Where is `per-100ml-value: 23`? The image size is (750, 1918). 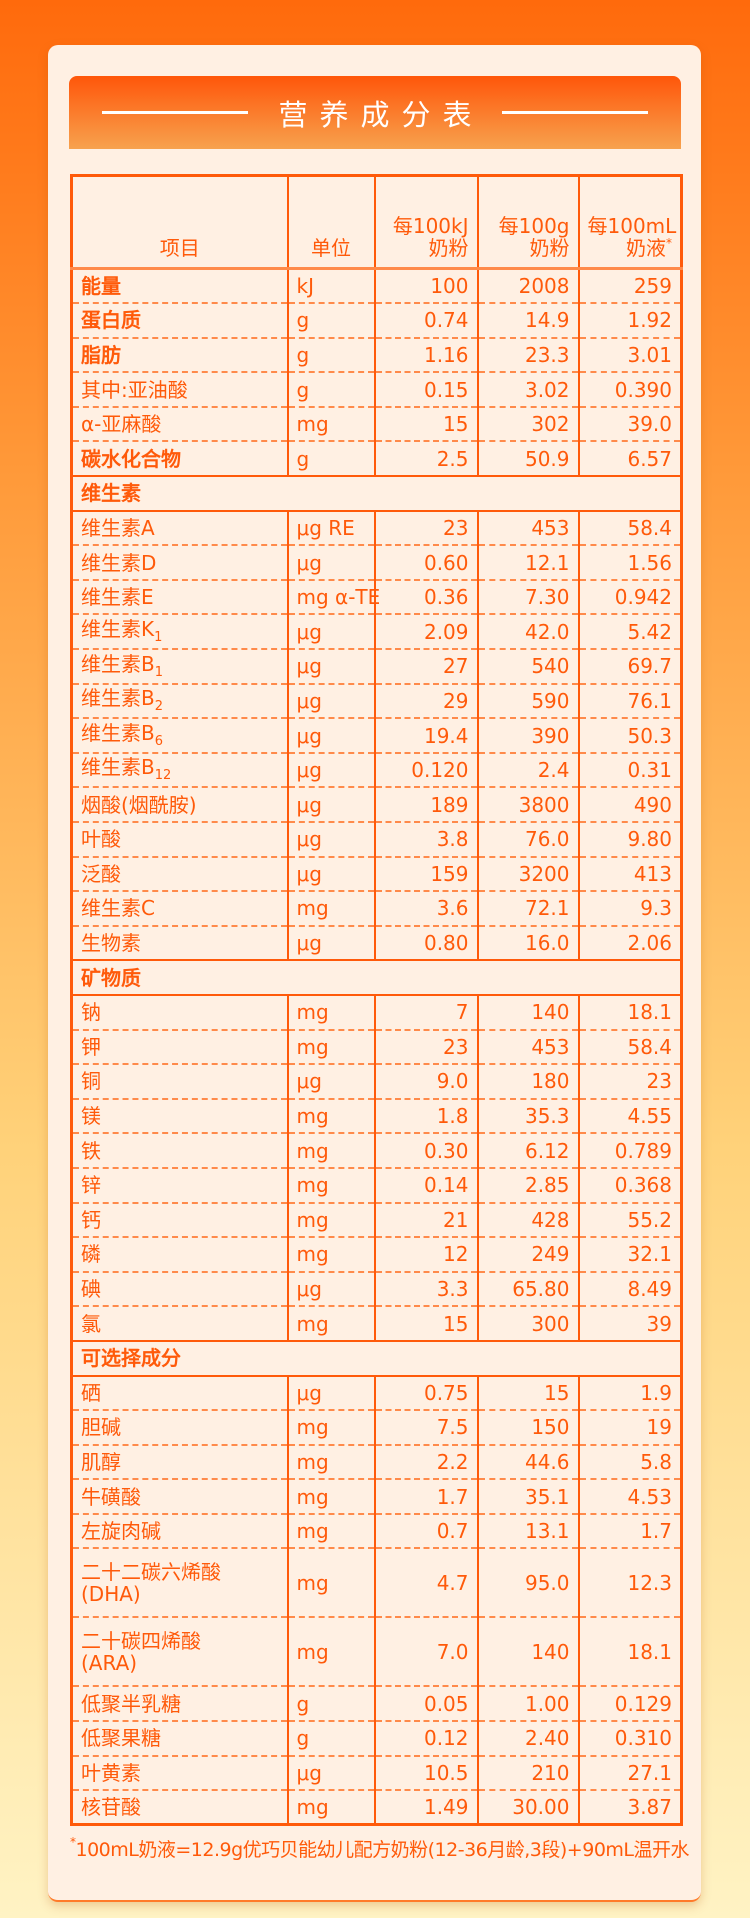
per-100ml-value: 23 is located at coordinates (629, 1081).